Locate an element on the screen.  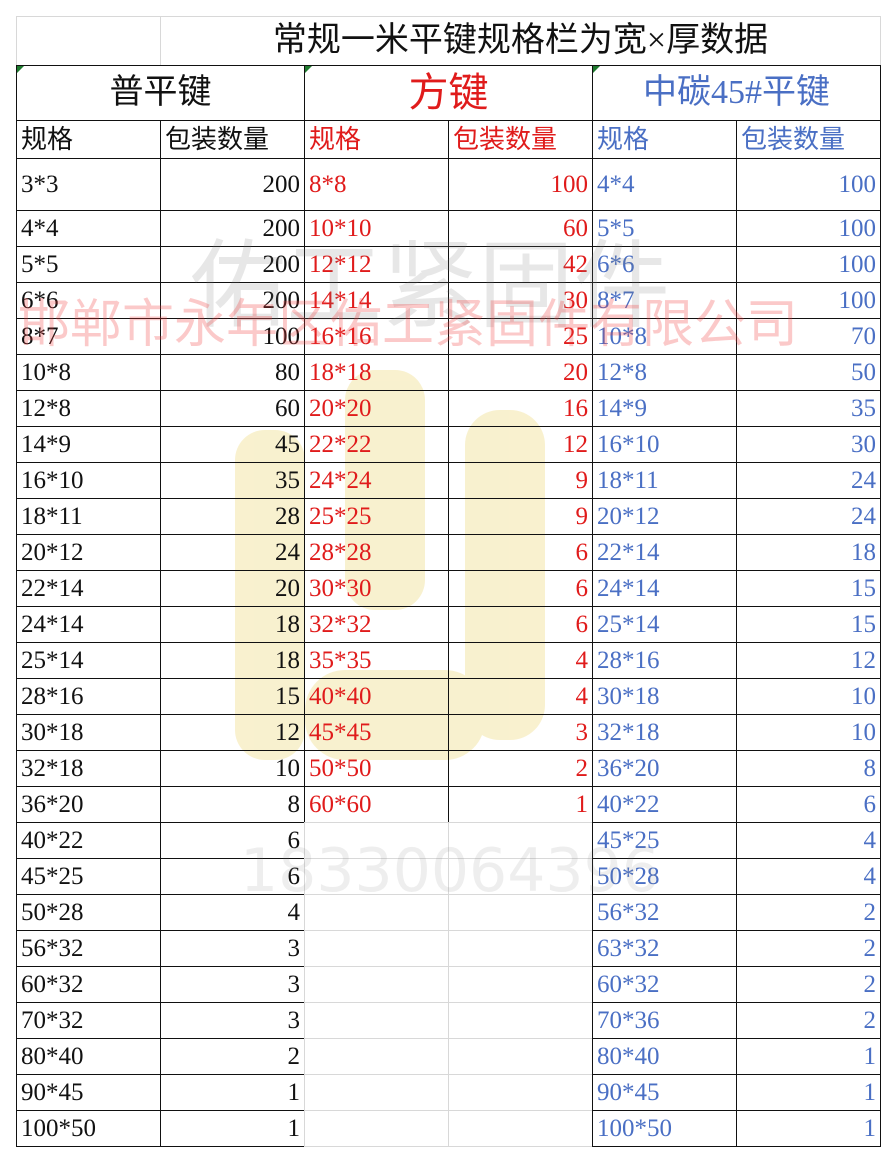
qty-cell: 28 is located at coordinates (232, 516).